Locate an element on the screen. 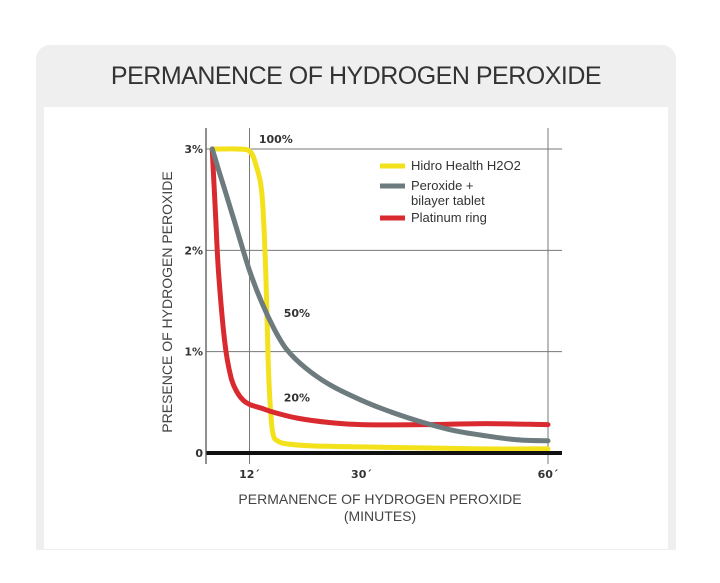 The width and height of the screenshot is (720, 583). x-tick-label: 30´ is located at coordinates (361, 474).